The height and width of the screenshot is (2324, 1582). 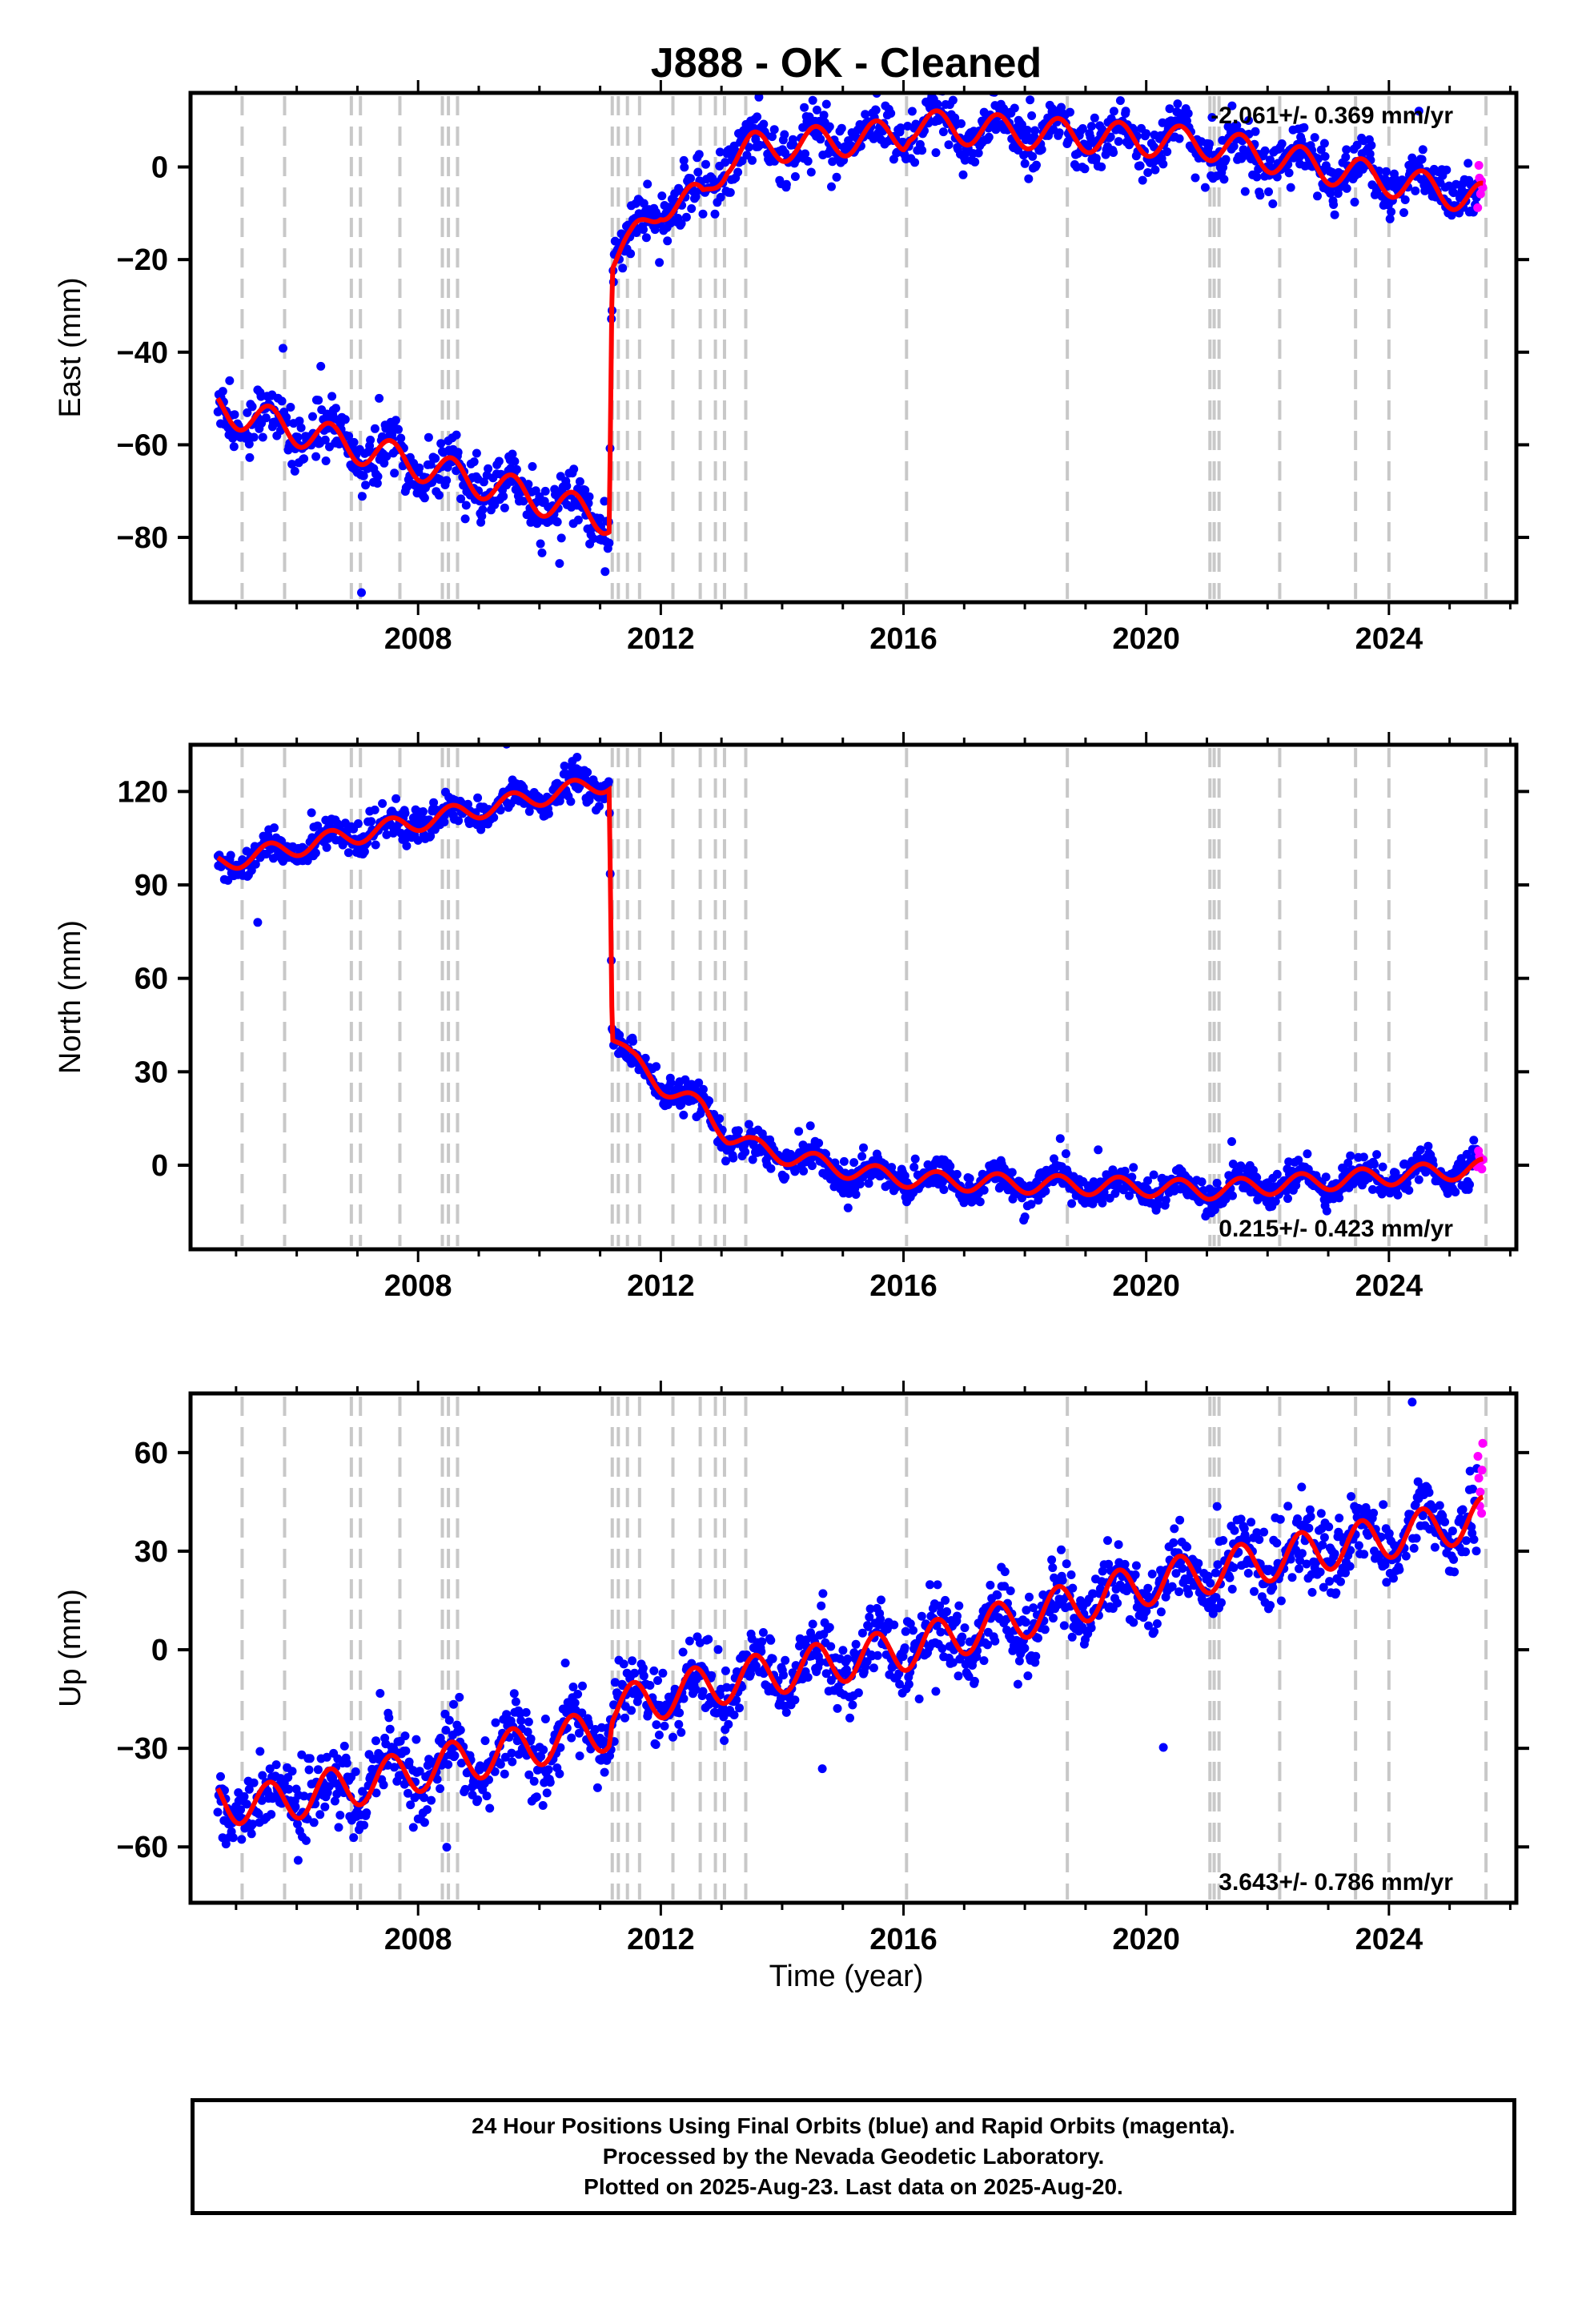 I want to click on y-axis-label: North (mm), so click(x=70, y=997).